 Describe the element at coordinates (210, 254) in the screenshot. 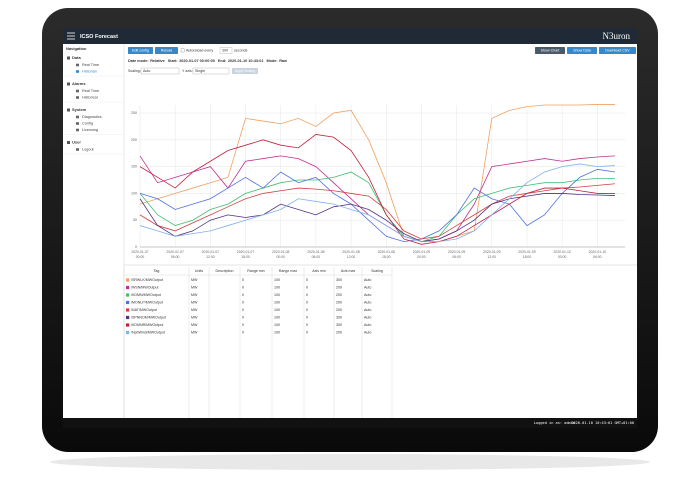

I see `x-tick-label: 2020-01-07 12:00` at that location.